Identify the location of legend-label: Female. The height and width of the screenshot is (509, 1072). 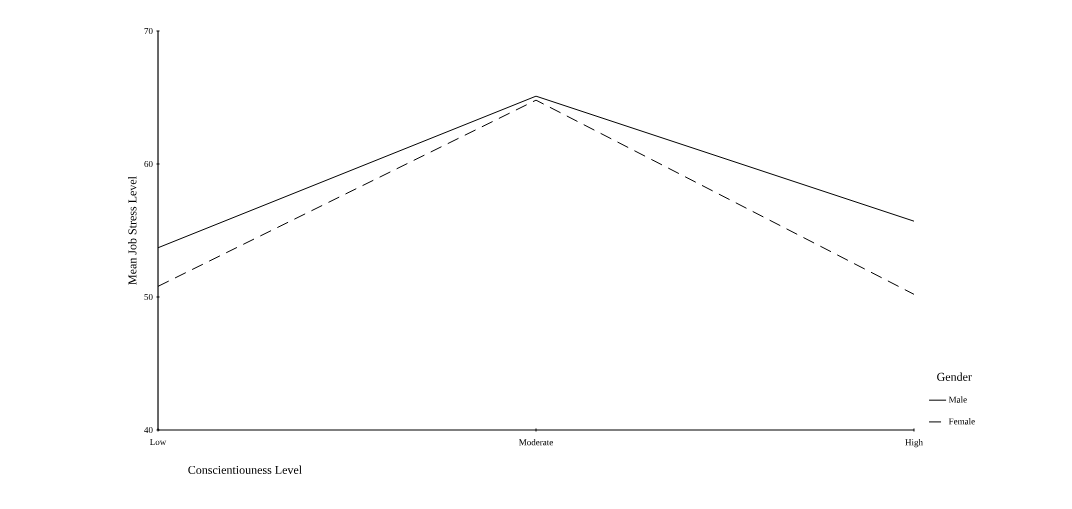
(961, 421).